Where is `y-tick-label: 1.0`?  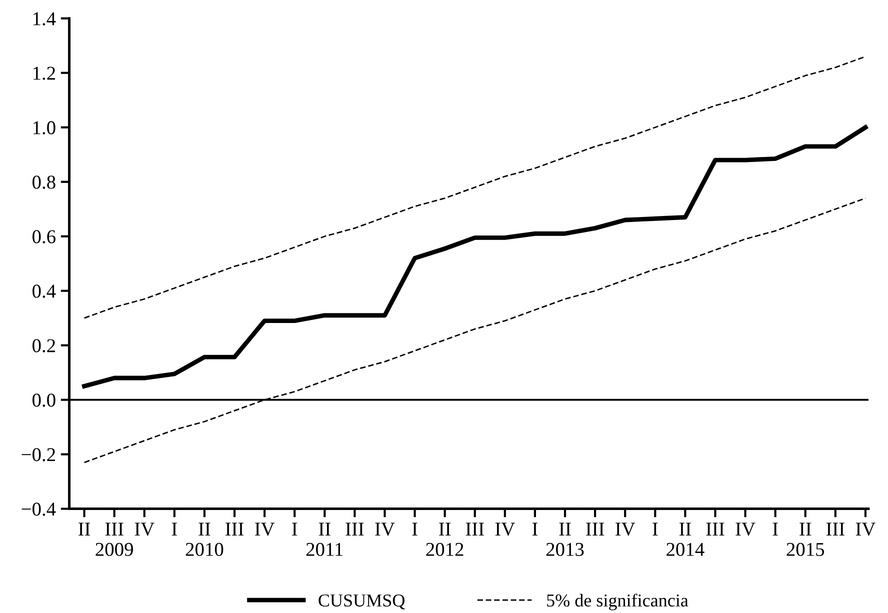
y-tick-label: 1.0 is located at coordinates (44, 127).